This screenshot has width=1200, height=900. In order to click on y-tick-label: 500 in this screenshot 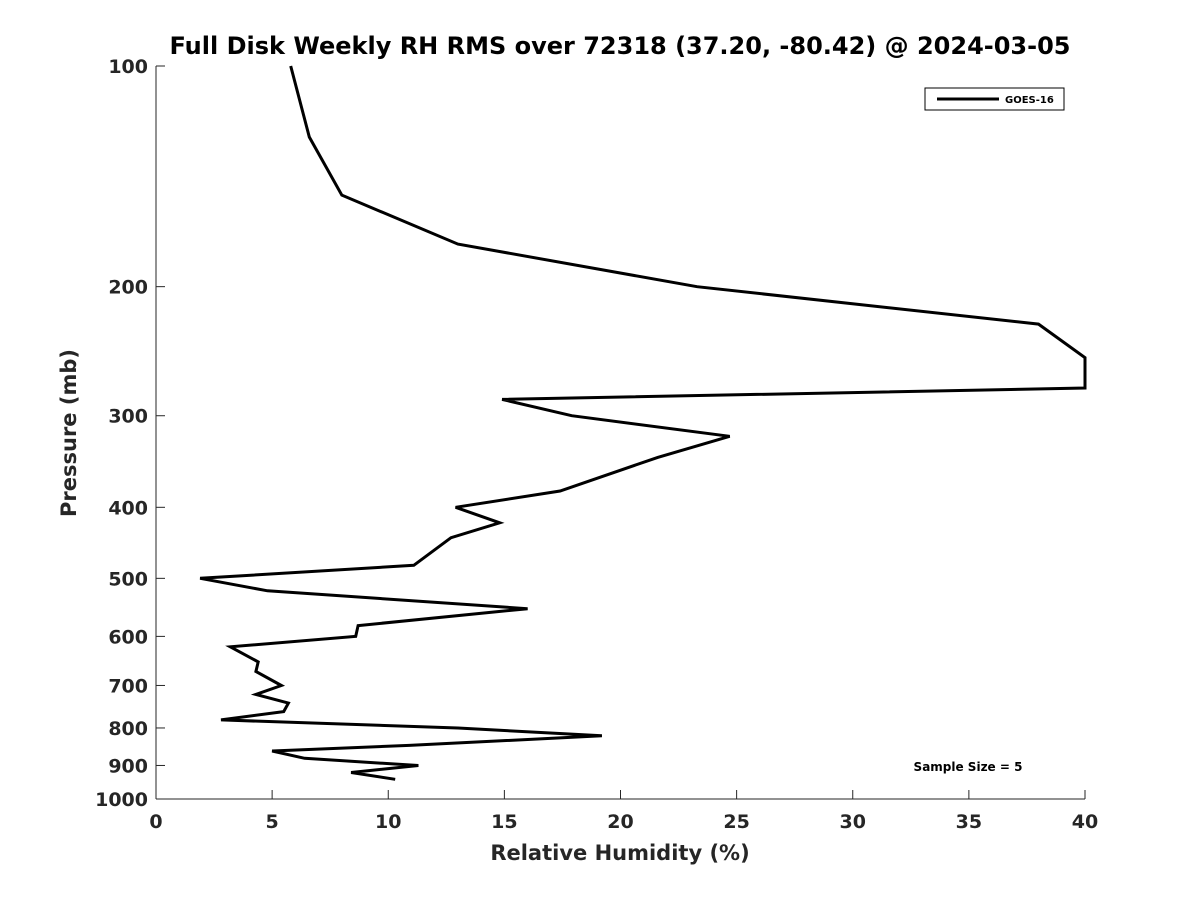, I will do `click(128, 579)`.